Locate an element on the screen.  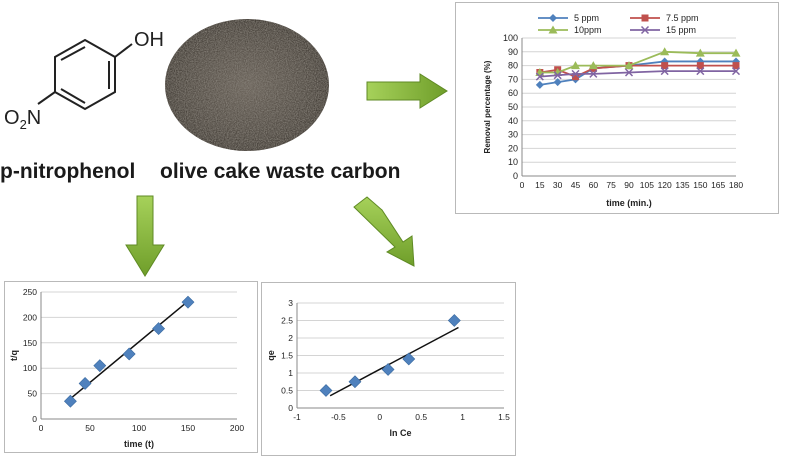
isotherm-chart-plot: 0 0.5 1 1.5 2 2.5 3 -1 -0.5 0 0.5 1 1.5 ln Ce qe is located at coordinates (388, 368).